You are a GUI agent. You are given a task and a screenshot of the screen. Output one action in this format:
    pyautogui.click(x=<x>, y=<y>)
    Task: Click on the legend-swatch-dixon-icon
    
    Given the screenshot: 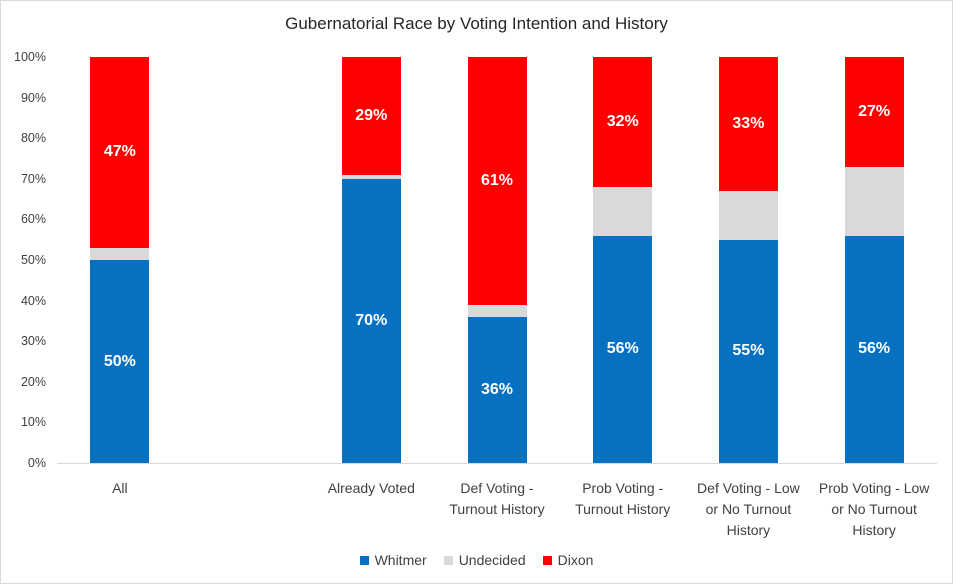 What is the action you would take?
    pyautogui.click(x=547, y=560)
    